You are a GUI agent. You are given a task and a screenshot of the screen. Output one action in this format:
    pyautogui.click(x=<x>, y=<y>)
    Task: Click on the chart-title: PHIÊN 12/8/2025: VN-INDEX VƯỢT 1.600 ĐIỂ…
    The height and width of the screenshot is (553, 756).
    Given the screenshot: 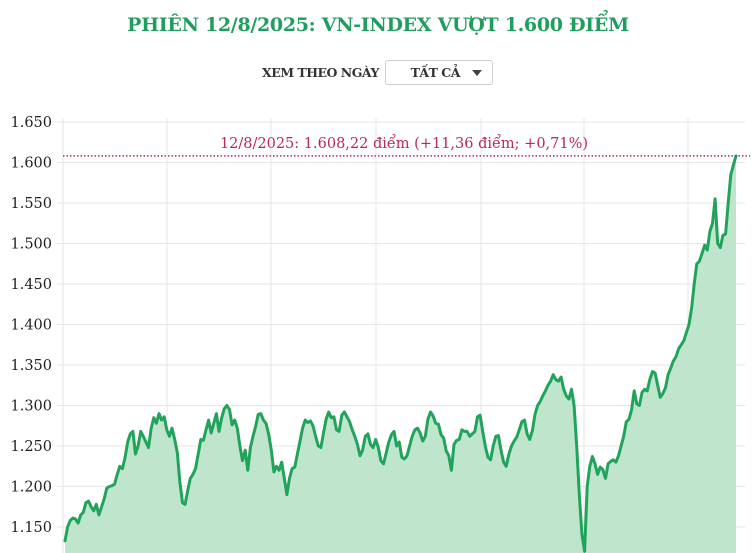 What is the action you would take?
    pyautogui.click(x=378, y=25)
    